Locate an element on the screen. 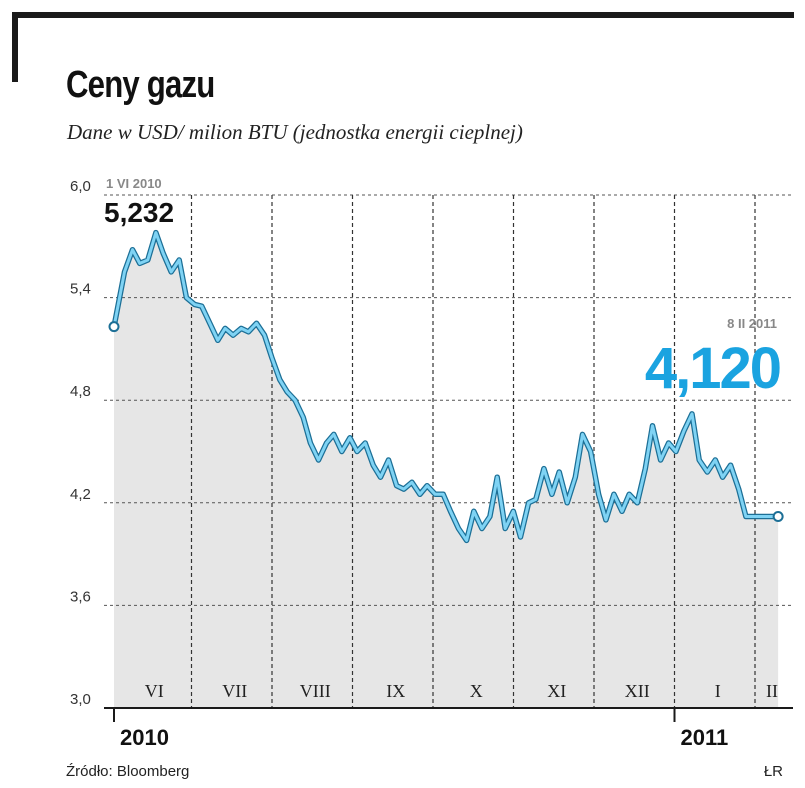 The height and width of the screenshot is (788, 805). month-label: VI is located at coordinates (154, 691).